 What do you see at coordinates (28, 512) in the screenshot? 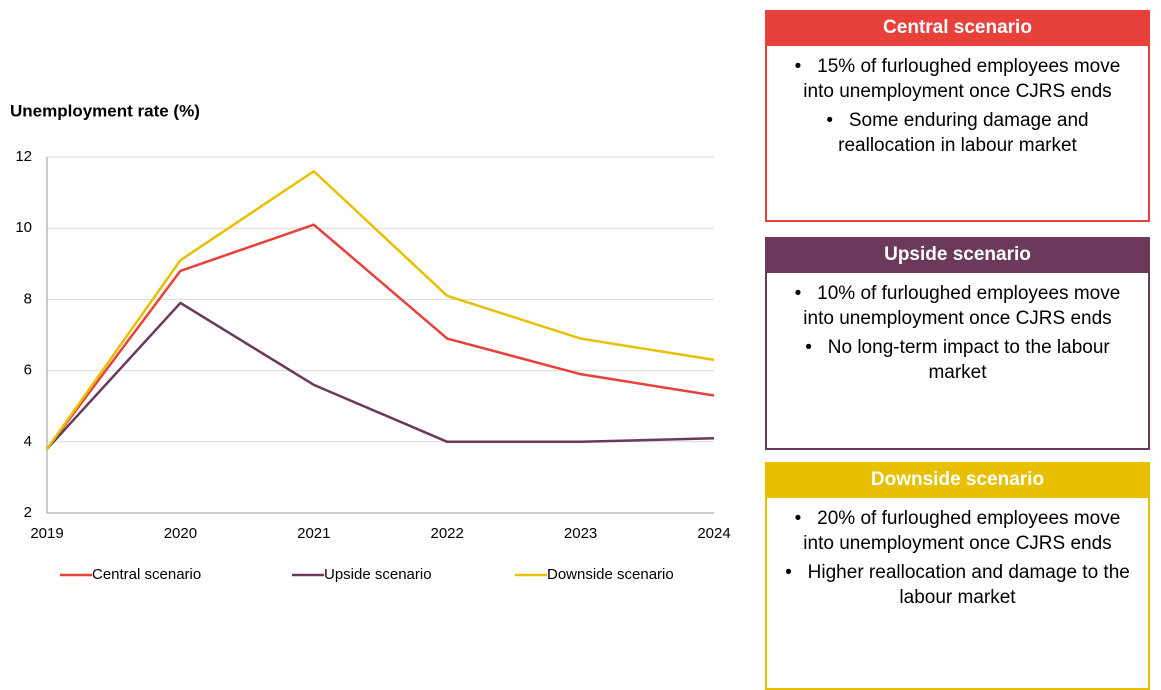
I see `y-tick-label: 2` at bounding box center [28, 512].